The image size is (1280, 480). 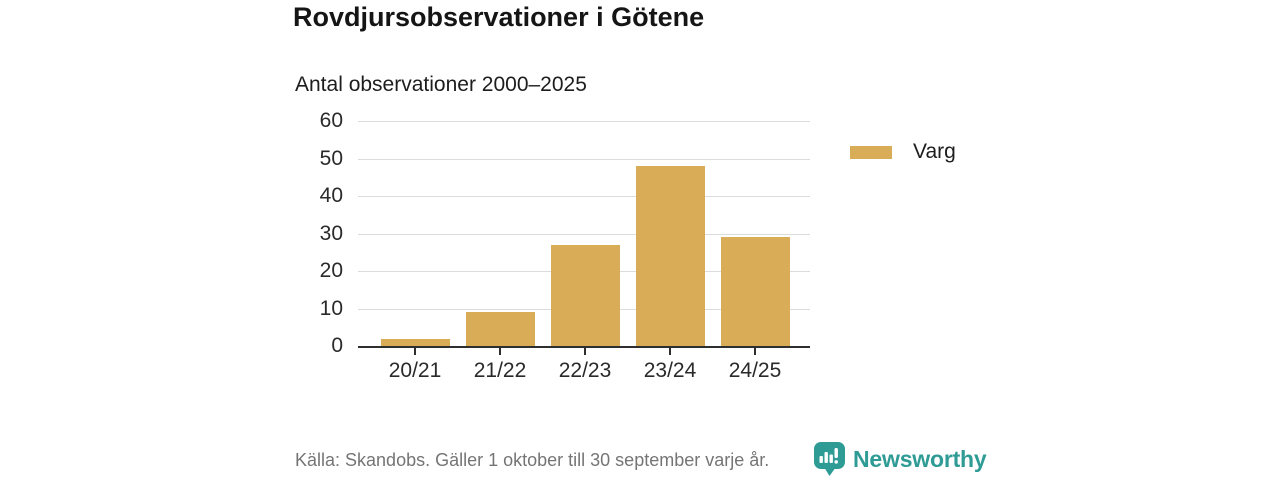 I want to click on x-axis: 20/21 21/22 22/23 23/24 24/25, so click(x=584, y=368).